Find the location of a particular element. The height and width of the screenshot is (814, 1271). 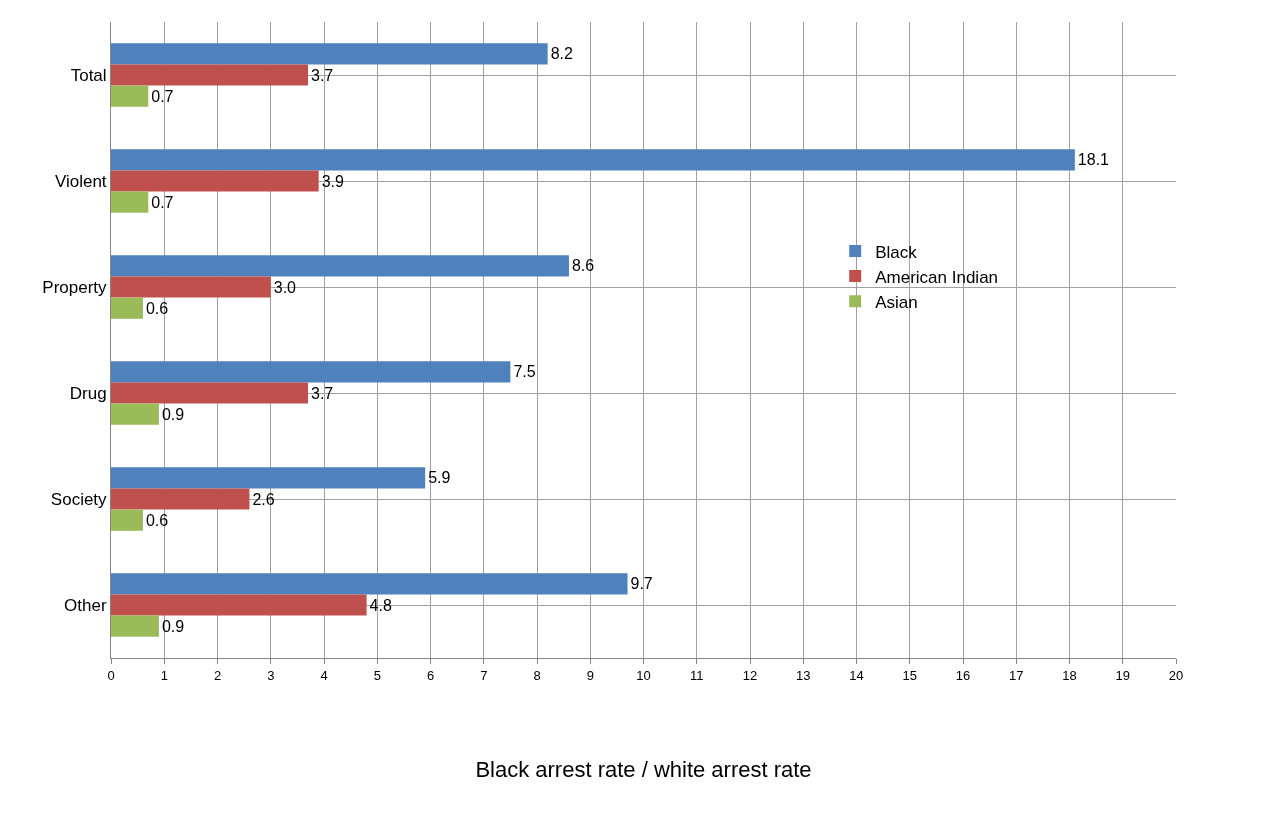

x-tick-label: 2 is located at coordinates (217, 675).